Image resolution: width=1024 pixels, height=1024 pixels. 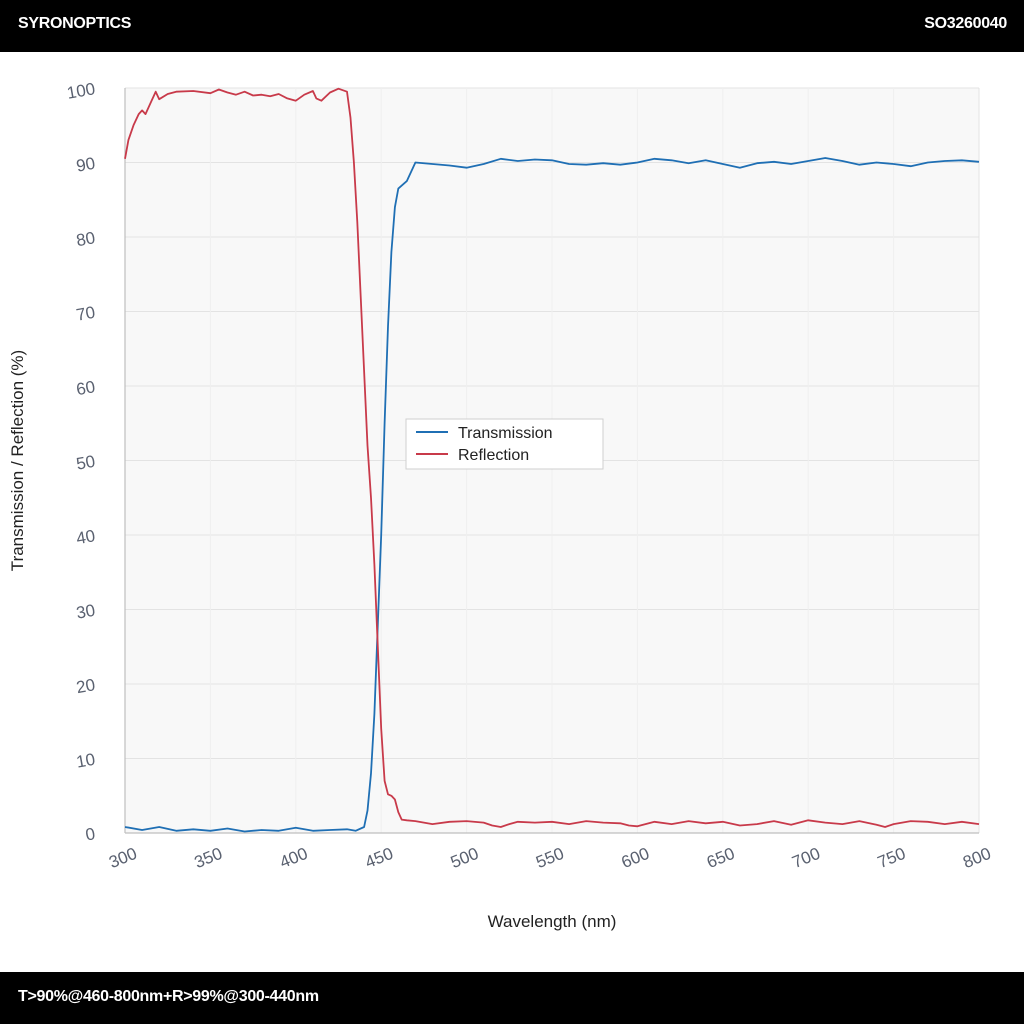 I want to click on product-code: SO3260040, so click(x=965, y=23).